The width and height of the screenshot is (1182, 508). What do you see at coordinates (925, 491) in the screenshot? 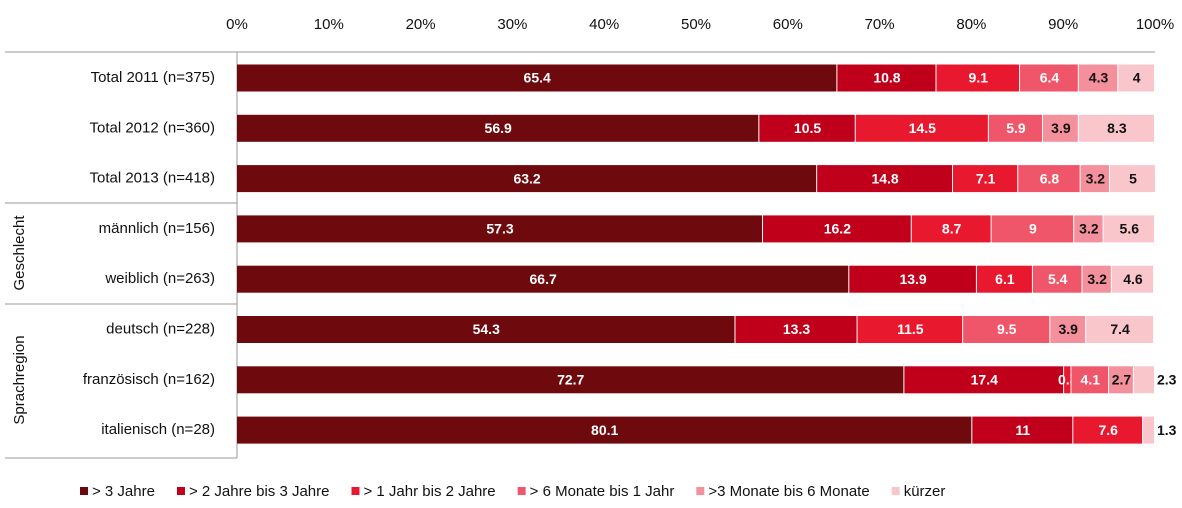
I see `legend-label: kürzer` at bounding box center [925, 491].